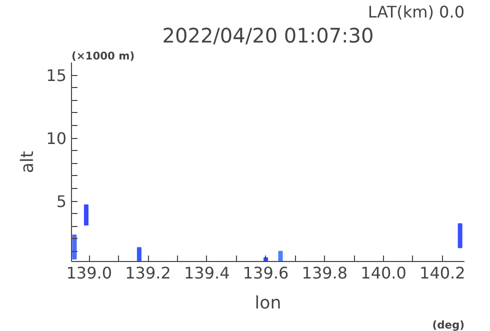  What do you see at coordinates (89, 273) in the screenshot?
I see `x-tick-label: 139.0` at bounding box center [89, 273].